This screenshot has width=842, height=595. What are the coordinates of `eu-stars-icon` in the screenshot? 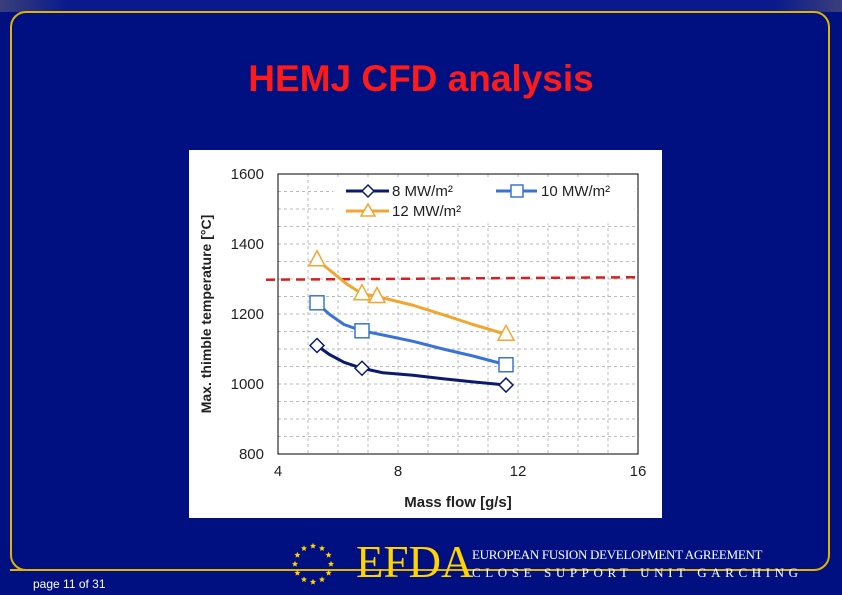 It's located at (313, 563).